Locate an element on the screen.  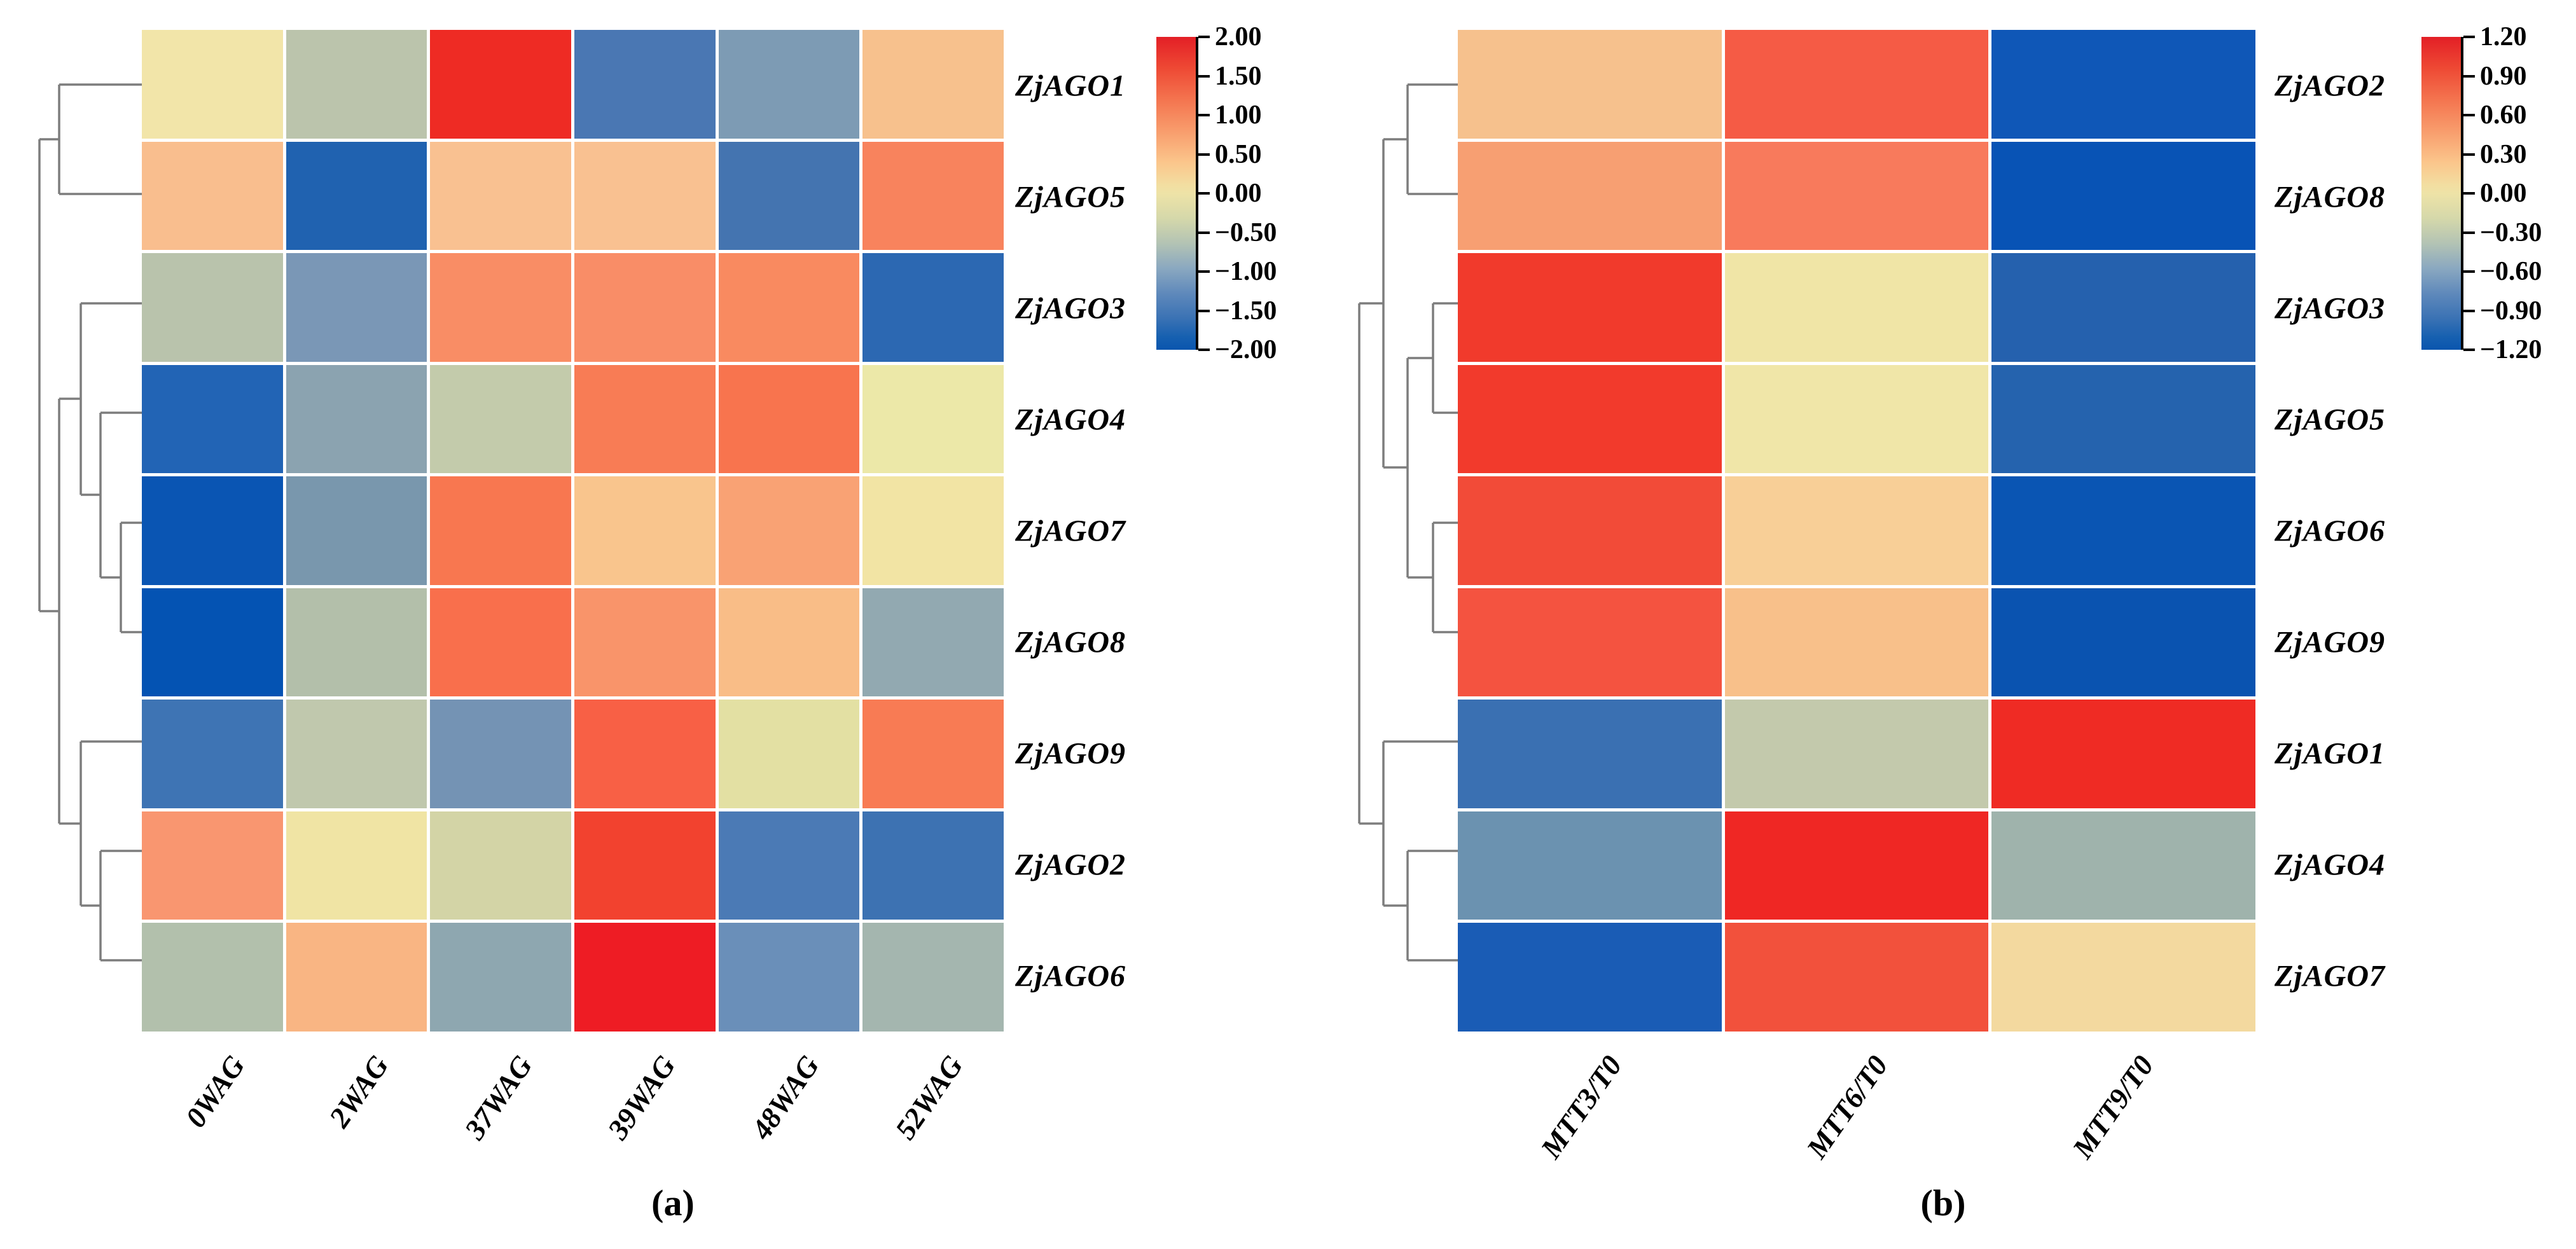
column-label-37WAG: 37WAG is located at coordinates (498, 1097).